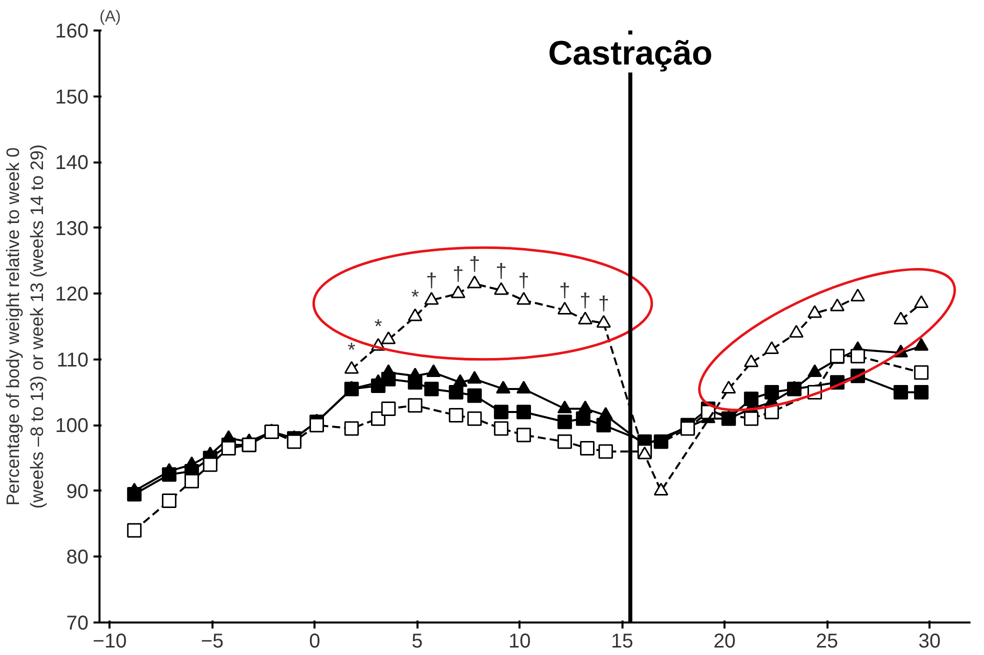  Describe the element at coordinates (77, 623) in the screenshot. I see `y-tick-label: 70` at that location.